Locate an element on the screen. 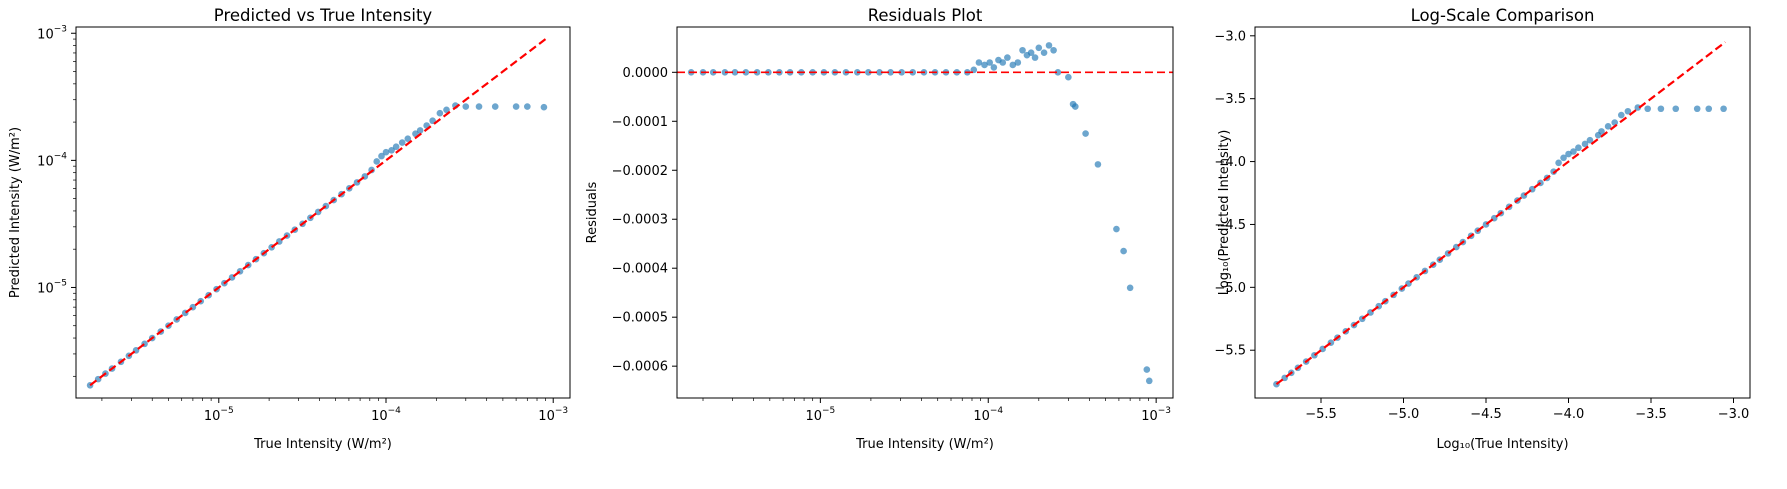 The height and width of the screenshot is (489, 1787). y-tick-label: −3.0 is located at coordinates (1230, 36).